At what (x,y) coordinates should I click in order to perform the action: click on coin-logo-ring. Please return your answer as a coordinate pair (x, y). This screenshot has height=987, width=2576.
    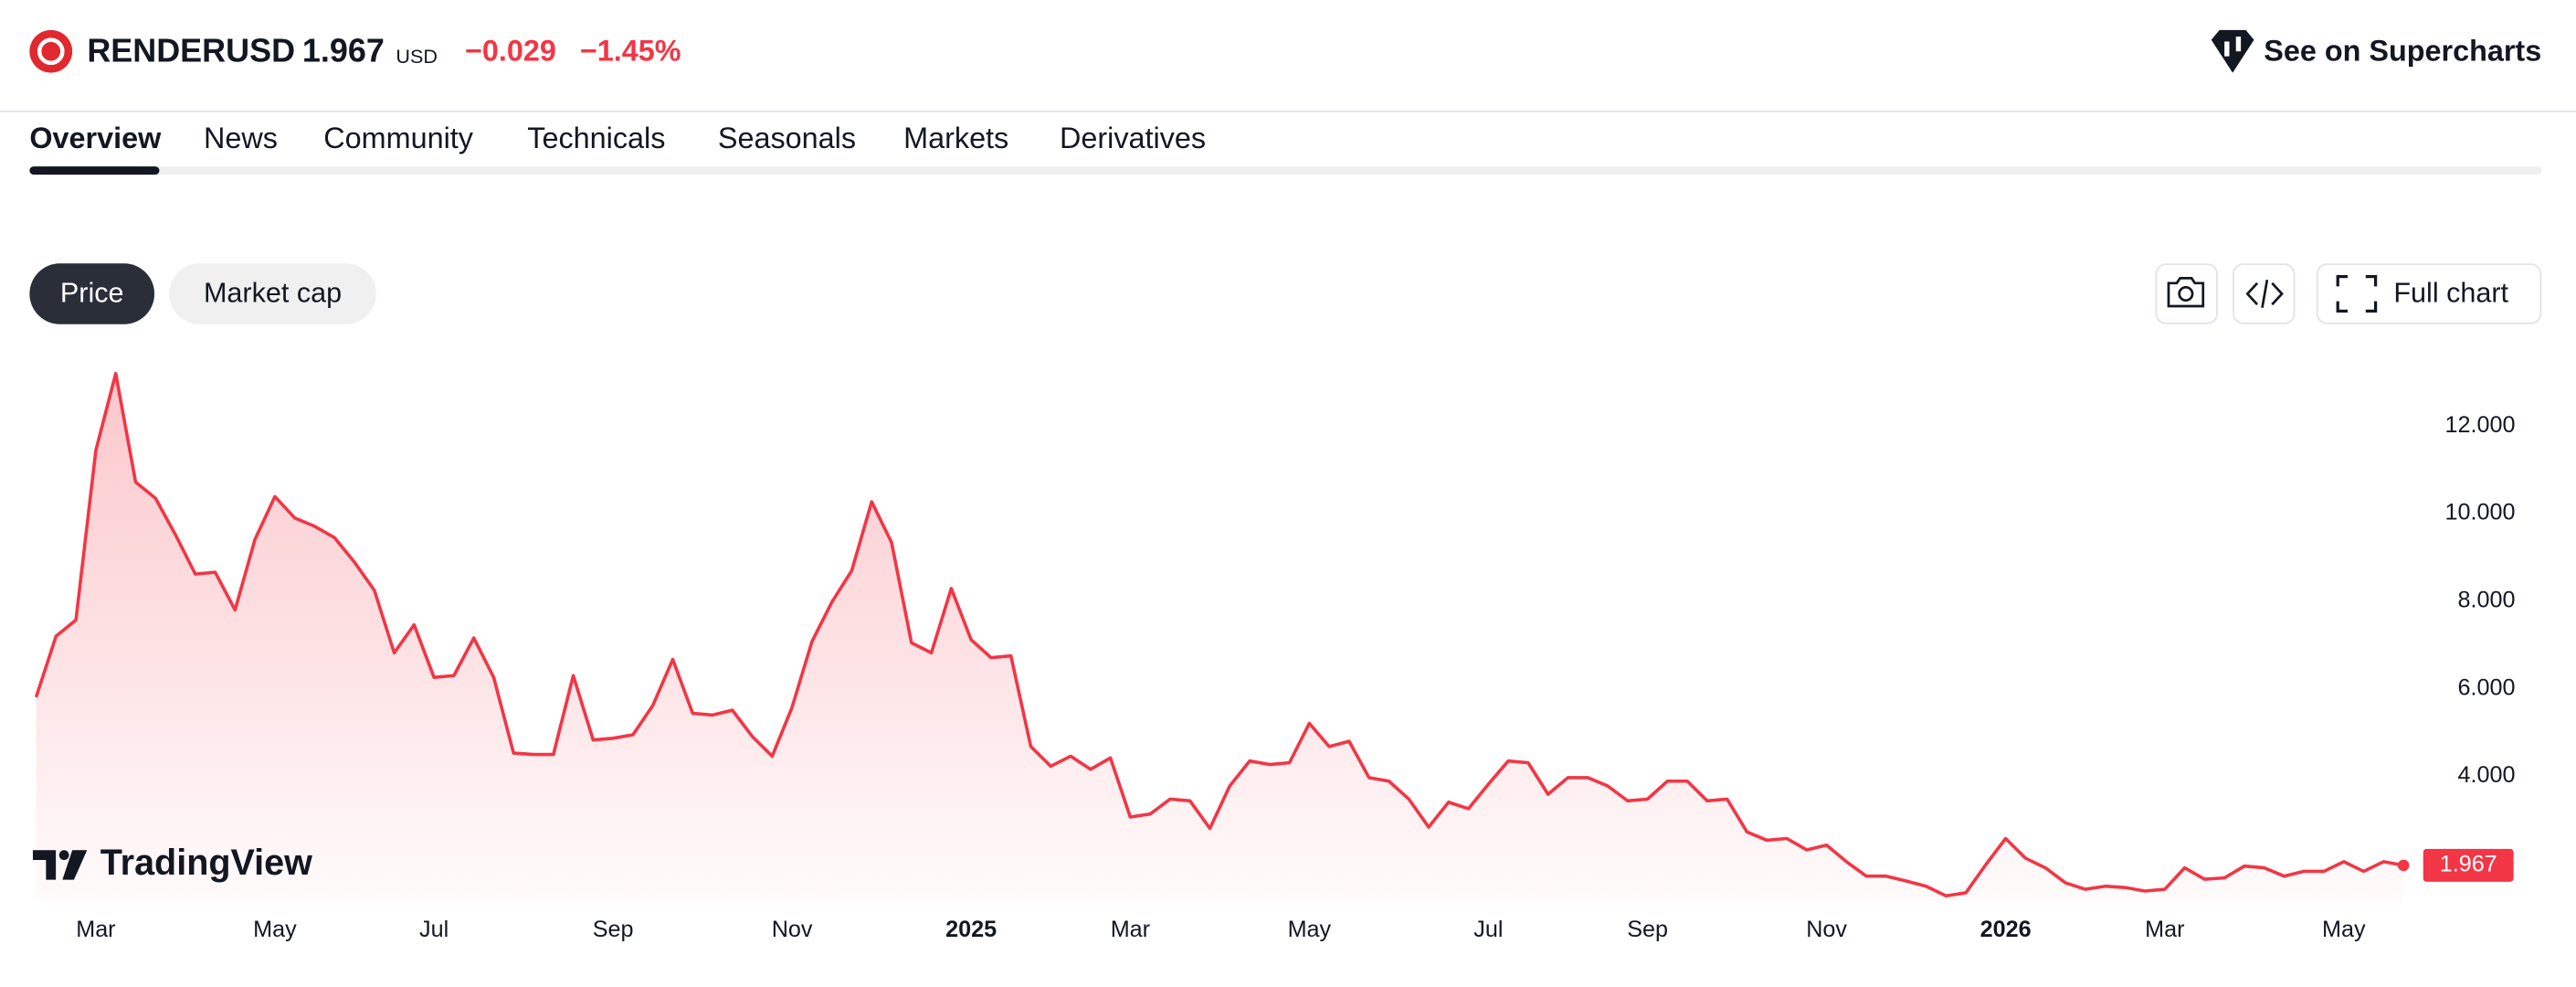
    Looking at the image, I should click on (51, 51).